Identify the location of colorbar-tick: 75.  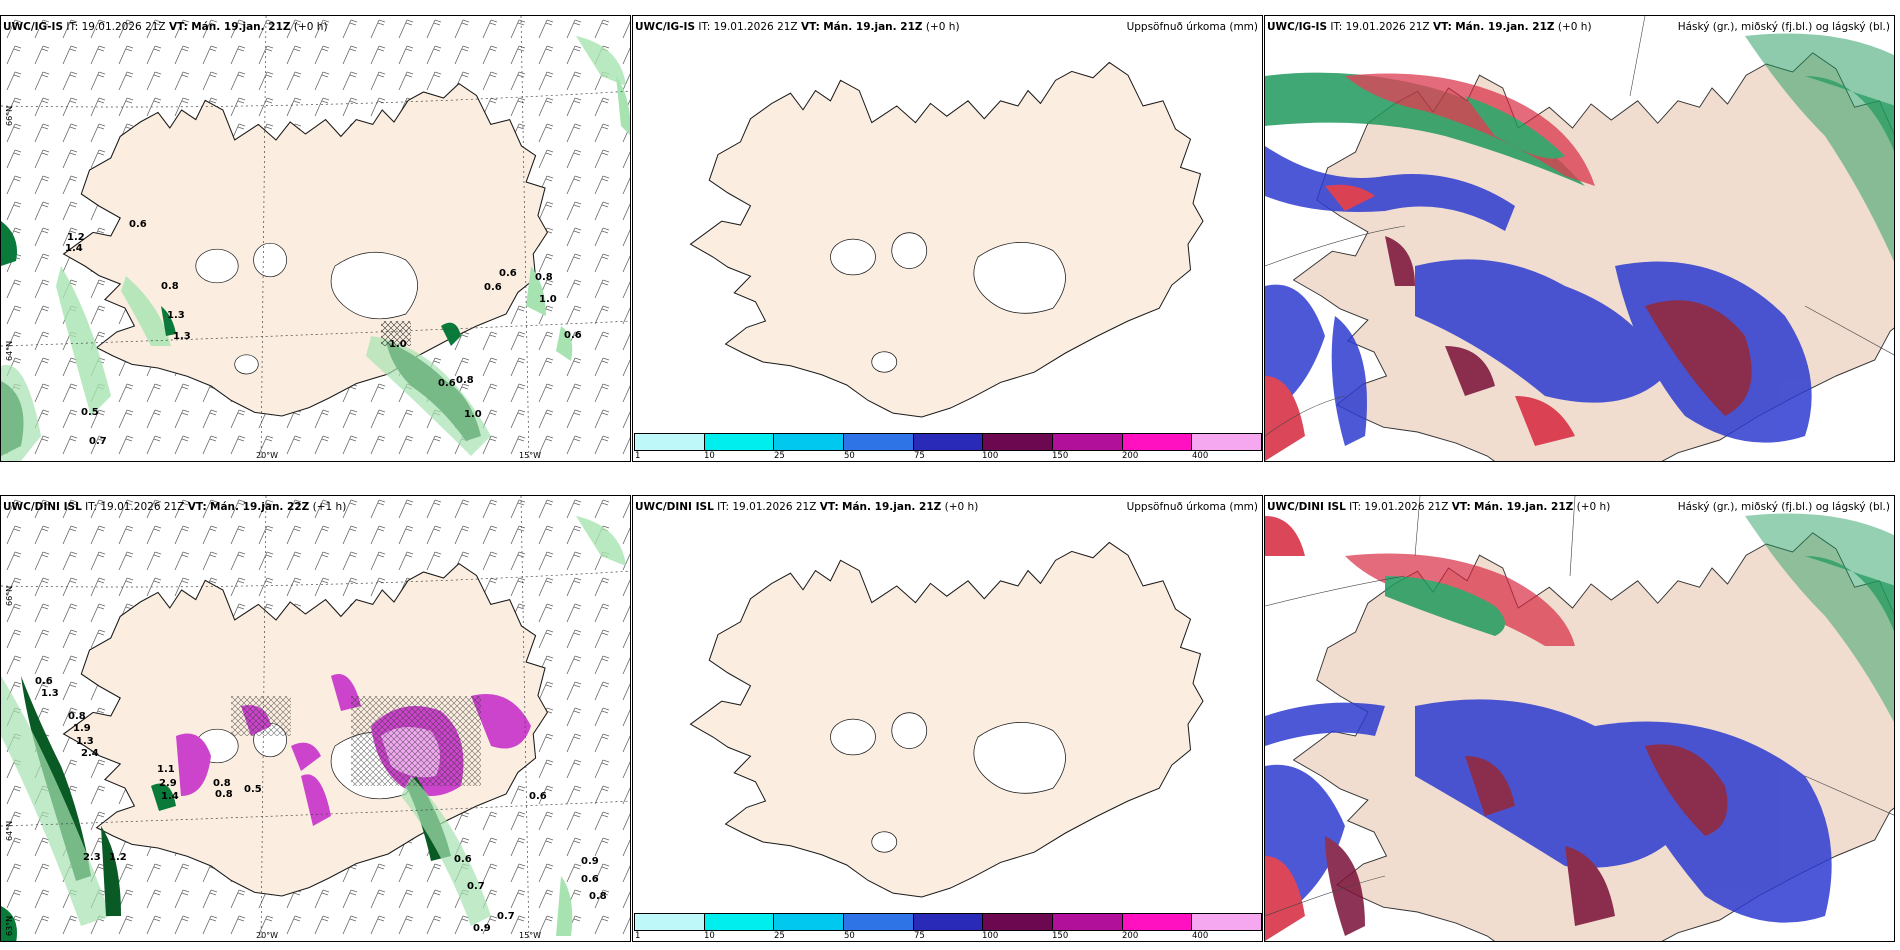
(919, 936).